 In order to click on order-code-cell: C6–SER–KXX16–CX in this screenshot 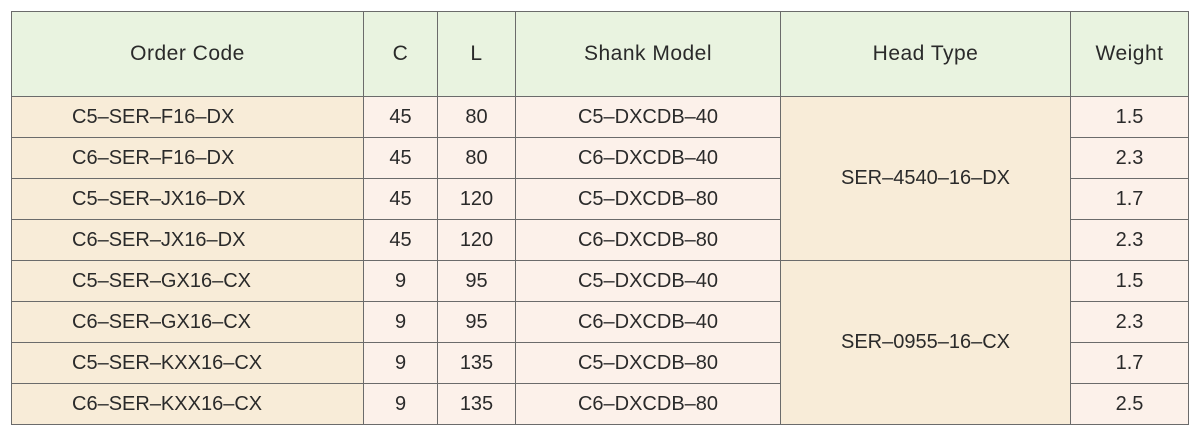, I will do `click(187, 404)`.